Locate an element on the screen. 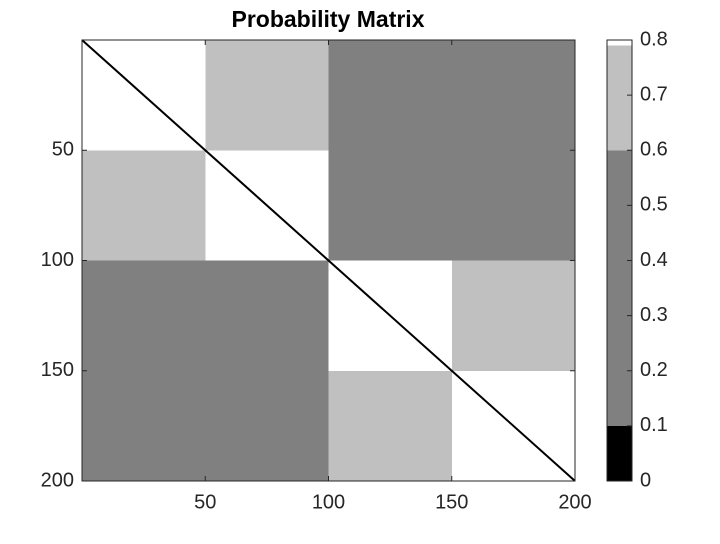 The height and width of the screenshot is (544, 720). colorbar-tick-label: 0.2 is located at coordinates (654, 370).